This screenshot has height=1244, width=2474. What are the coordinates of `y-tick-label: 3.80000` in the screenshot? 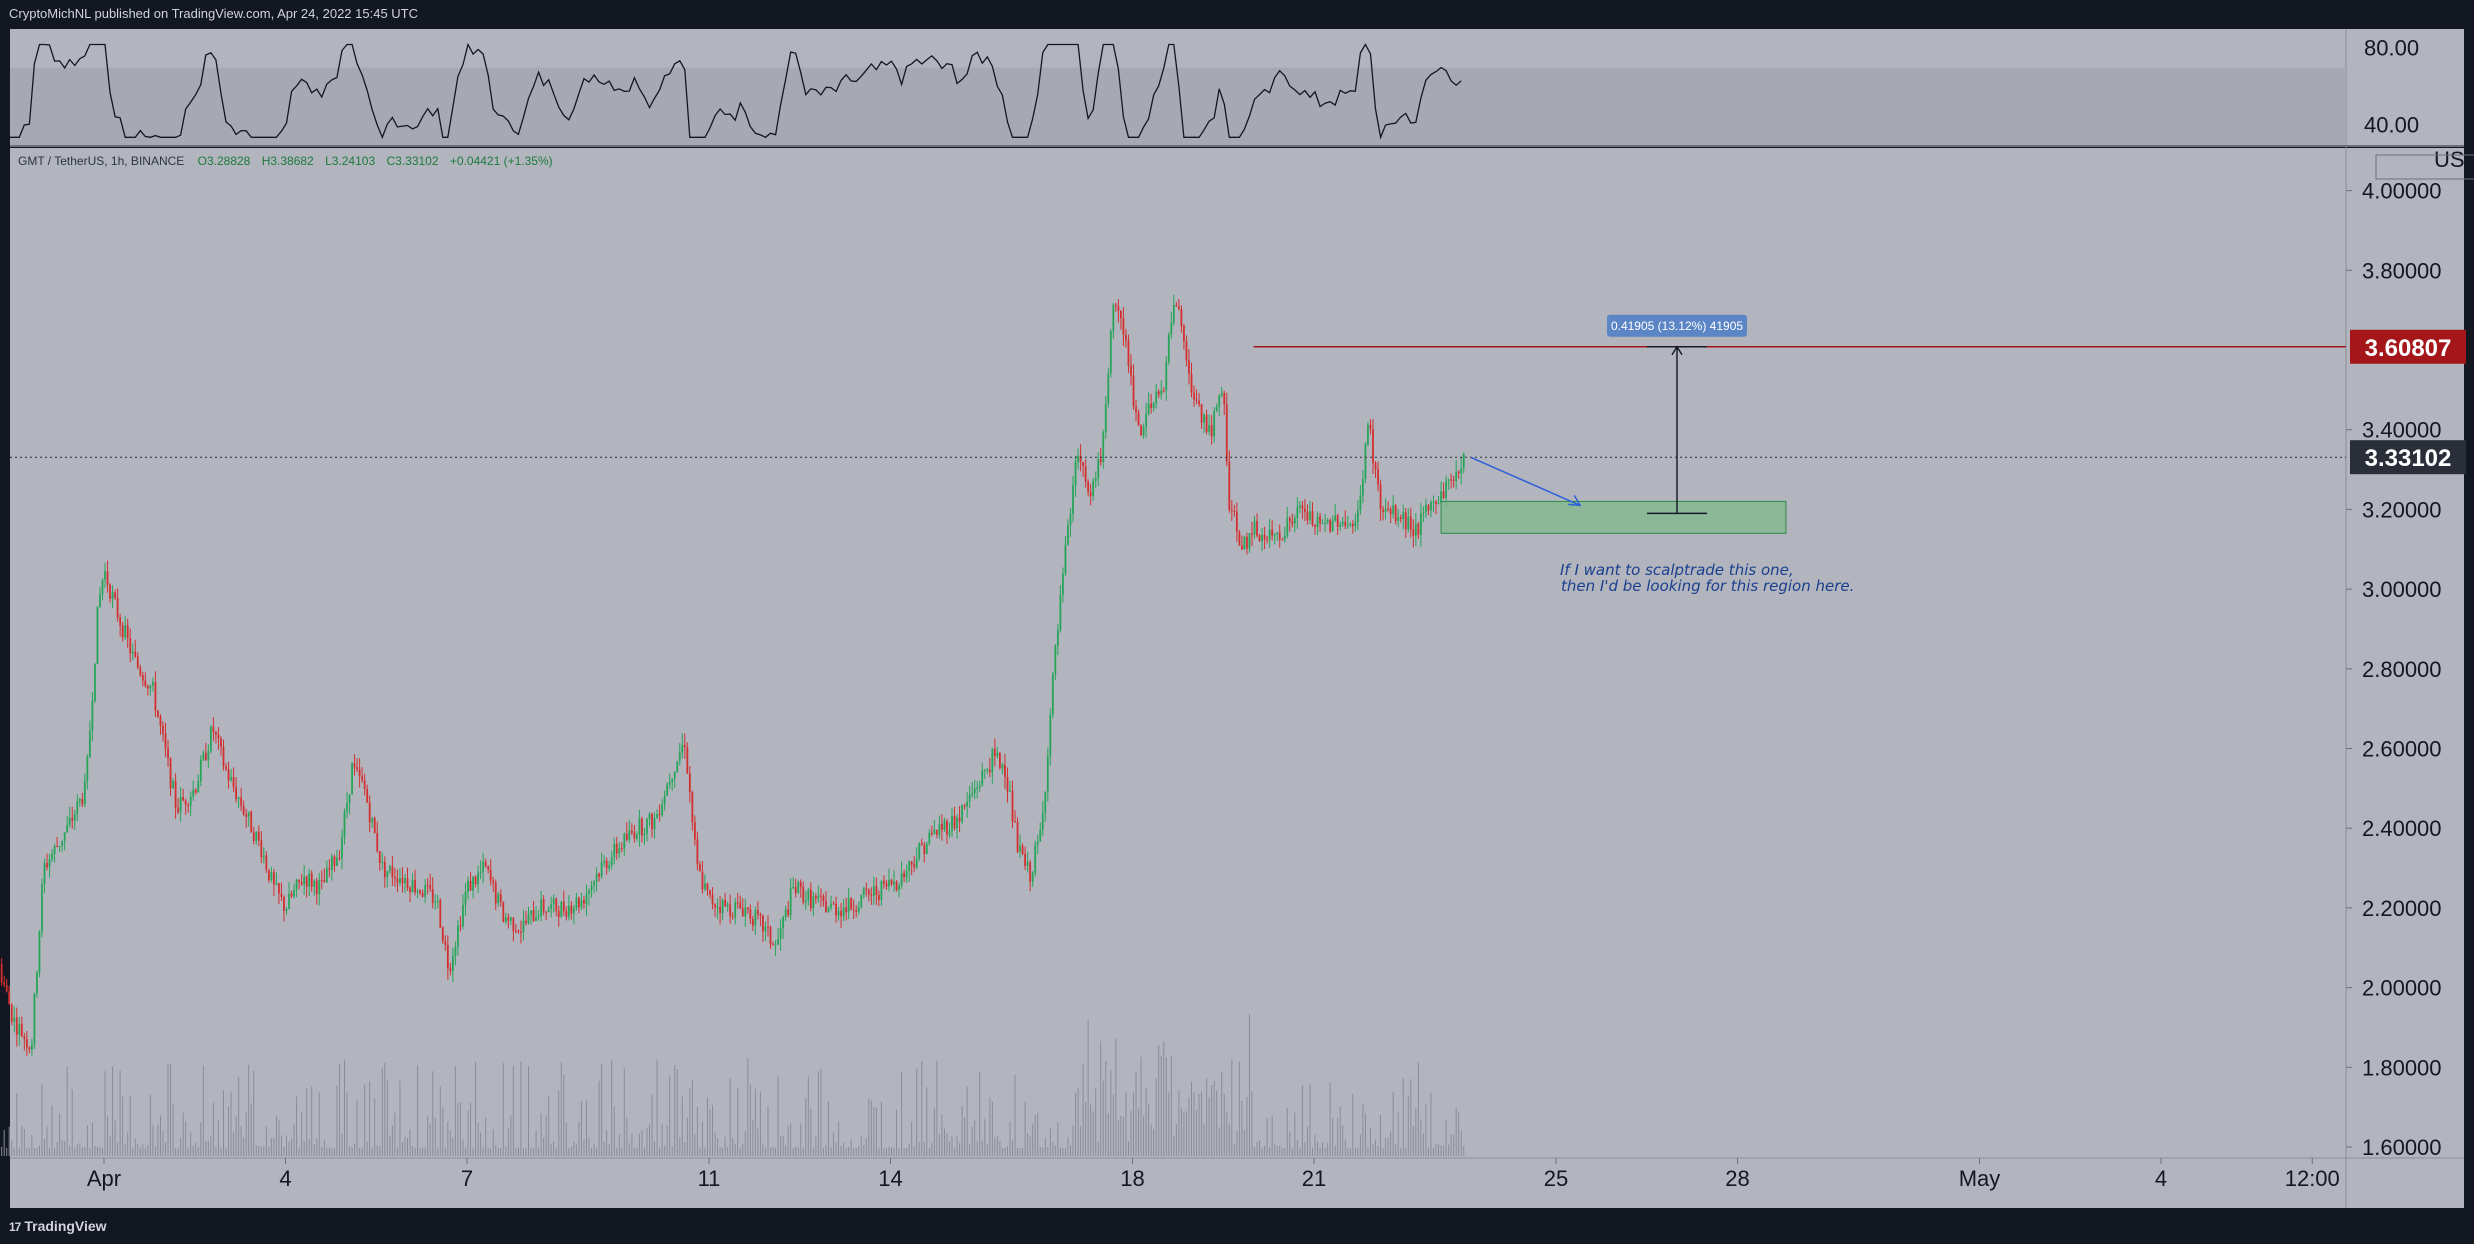 It's located at (2402, 270).